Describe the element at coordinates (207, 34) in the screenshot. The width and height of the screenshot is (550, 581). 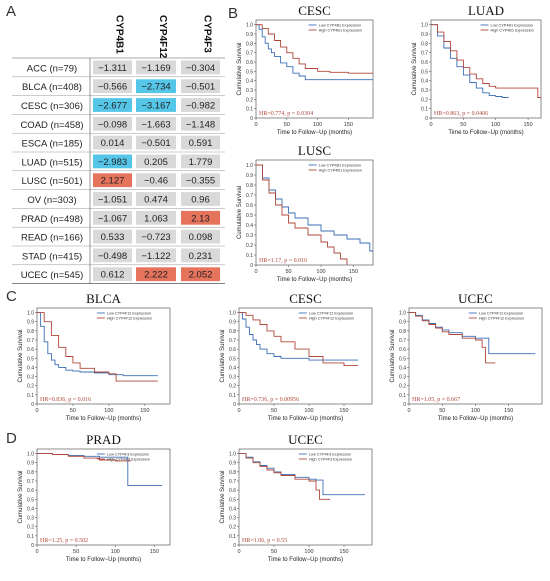
I see `column-header: CYP4F3` at that location.